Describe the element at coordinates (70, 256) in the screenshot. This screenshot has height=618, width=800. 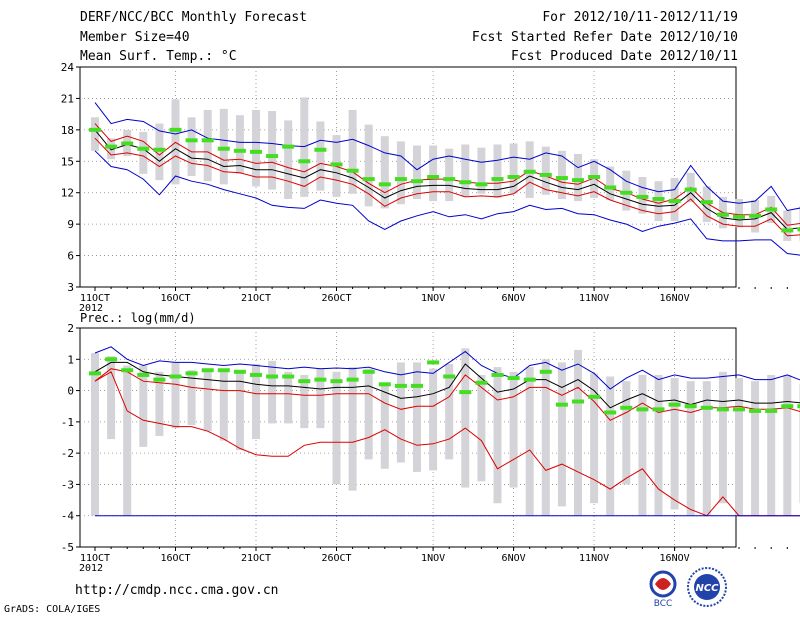
I see `y-tick-label: 6` at that location.